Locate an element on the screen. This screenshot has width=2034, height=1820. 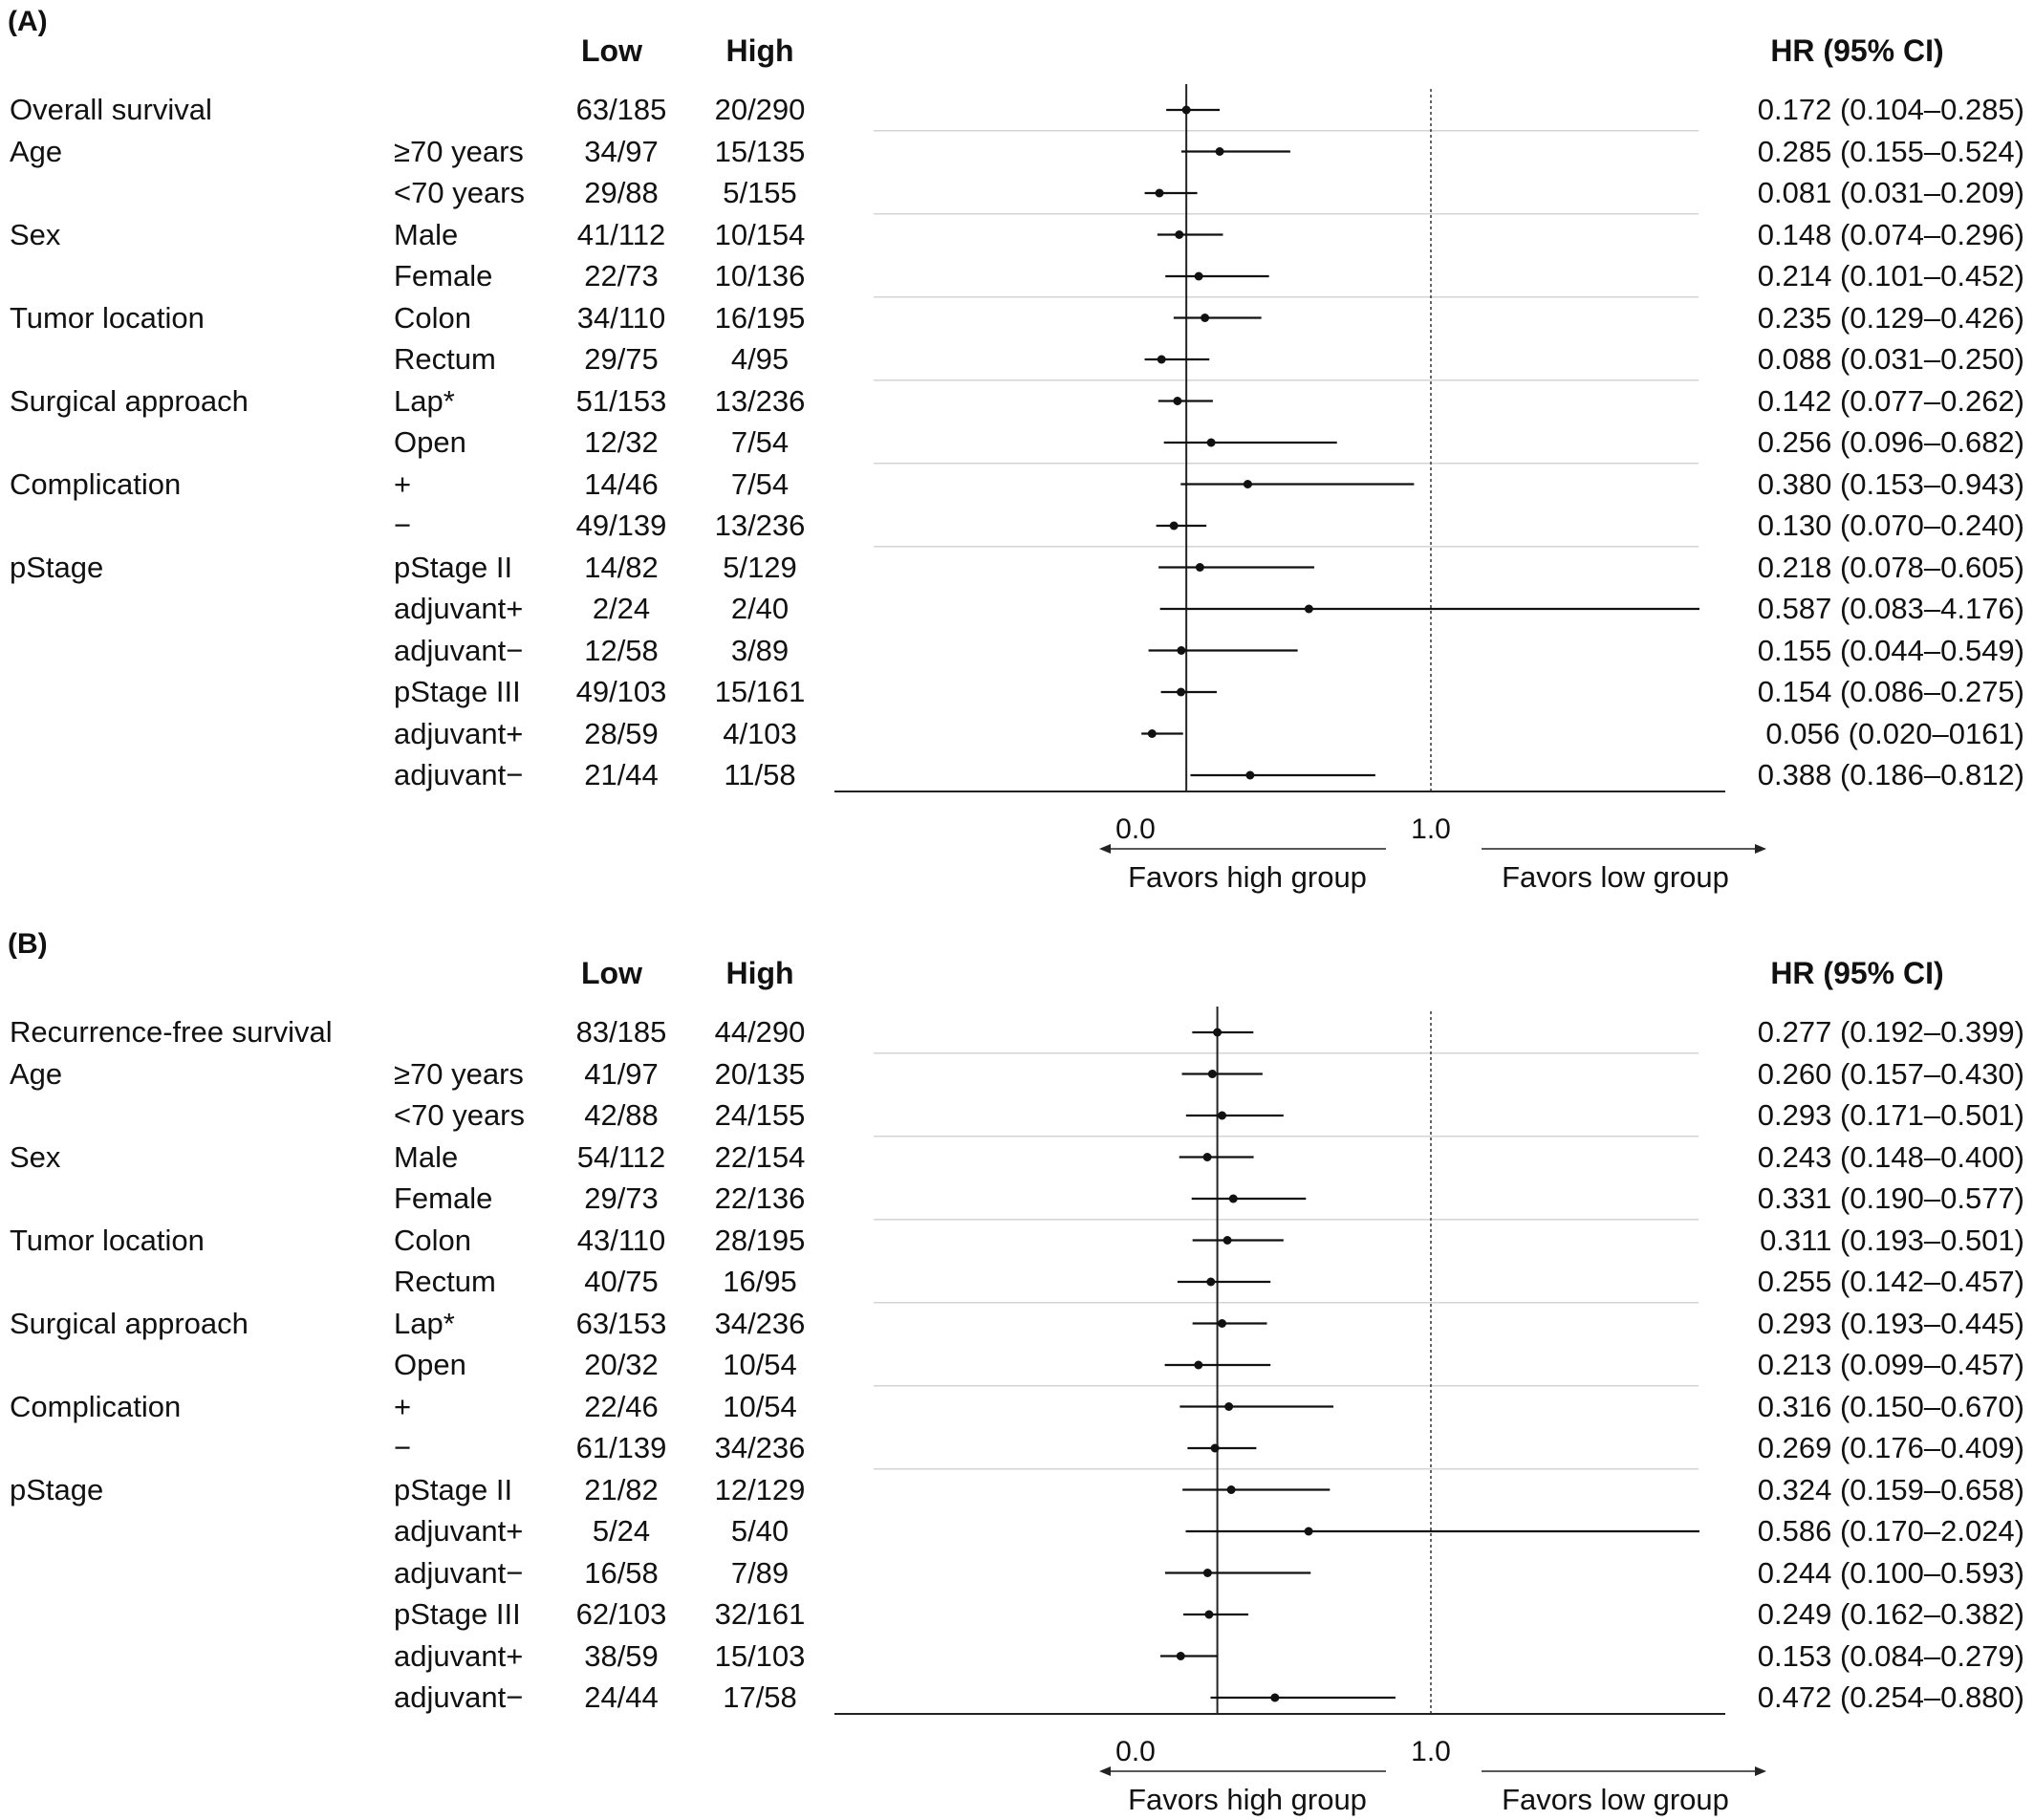
row-low-count: 29/75 is located at coordinates (621, 359).